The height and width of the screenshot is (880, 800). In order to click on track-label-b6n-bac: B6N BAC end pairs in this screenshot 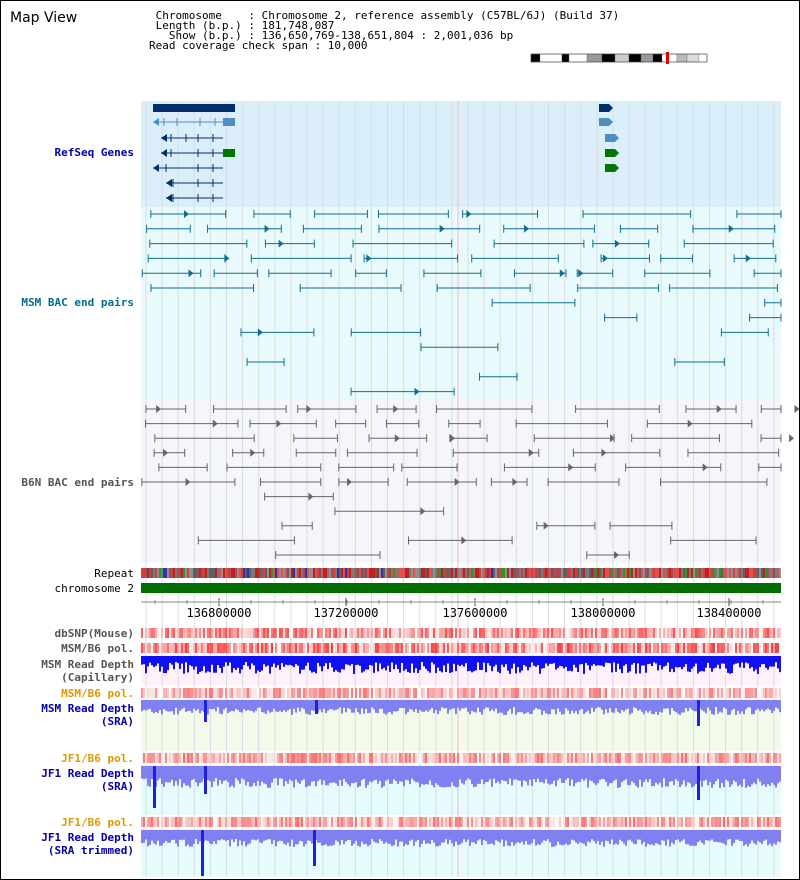, I will do `click(77, 482)`.